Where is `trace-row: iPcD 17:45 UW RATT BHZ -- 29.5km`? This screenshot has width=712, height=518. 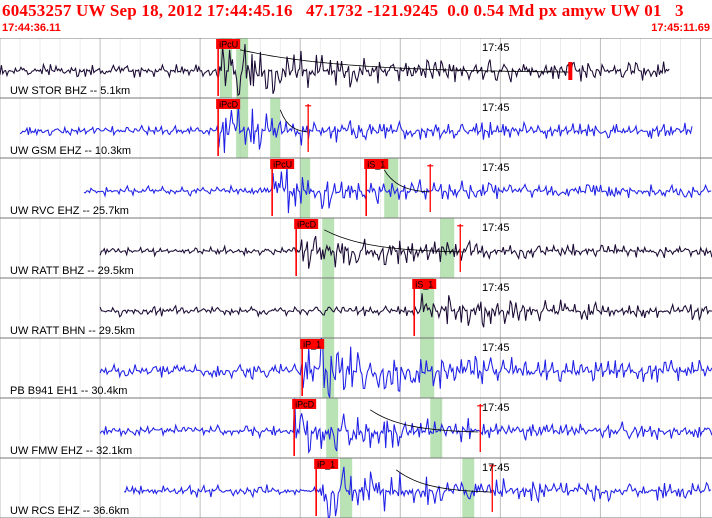 trace-row: iPcD 17:45 UW RATT BHZ -- 29.5km is located at coordinates (361, 248).